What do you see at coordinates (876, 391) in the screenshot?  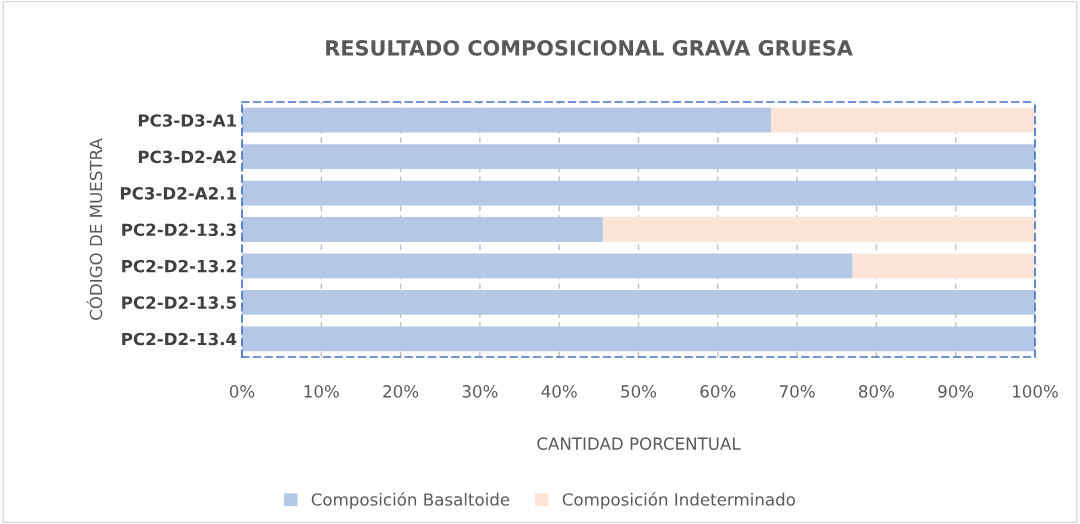 I see `x-tick-label: 80%` at bounding box center [876, 391].